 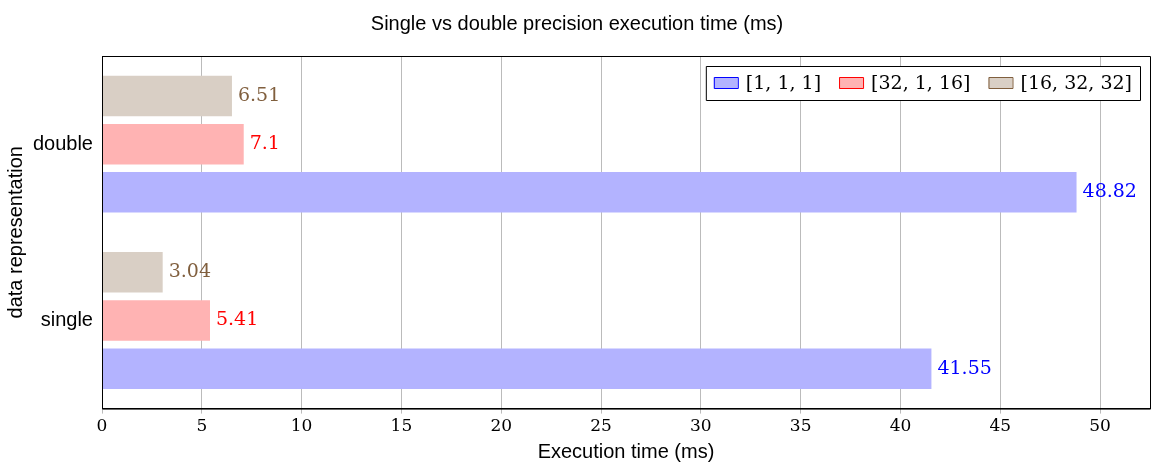 I want to click on data-label: 6.51, so click(x=259, y=93).